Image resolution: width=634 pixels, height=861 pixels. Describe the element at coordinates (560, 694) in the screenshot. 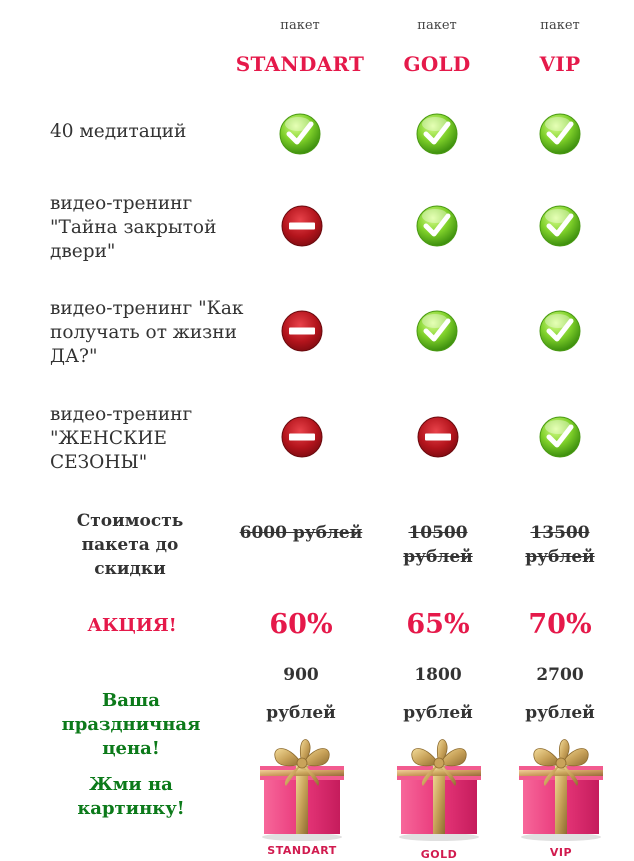

I see `holiday-price-vip: 2700 рублей` at that location.